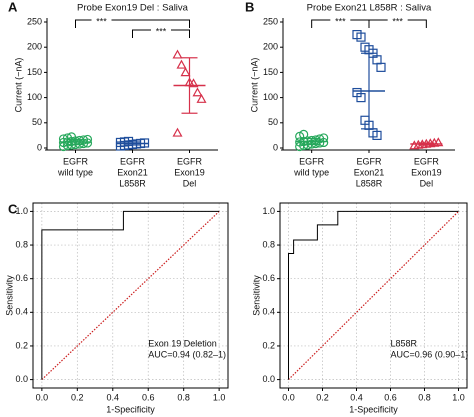 The height and width of the screenshot is (417, 474). What do you see at coordinates (133, 8) in the screenshot?
I see `title: Probe Exon19 Del : Saliva` at bounding box center [133, 8].